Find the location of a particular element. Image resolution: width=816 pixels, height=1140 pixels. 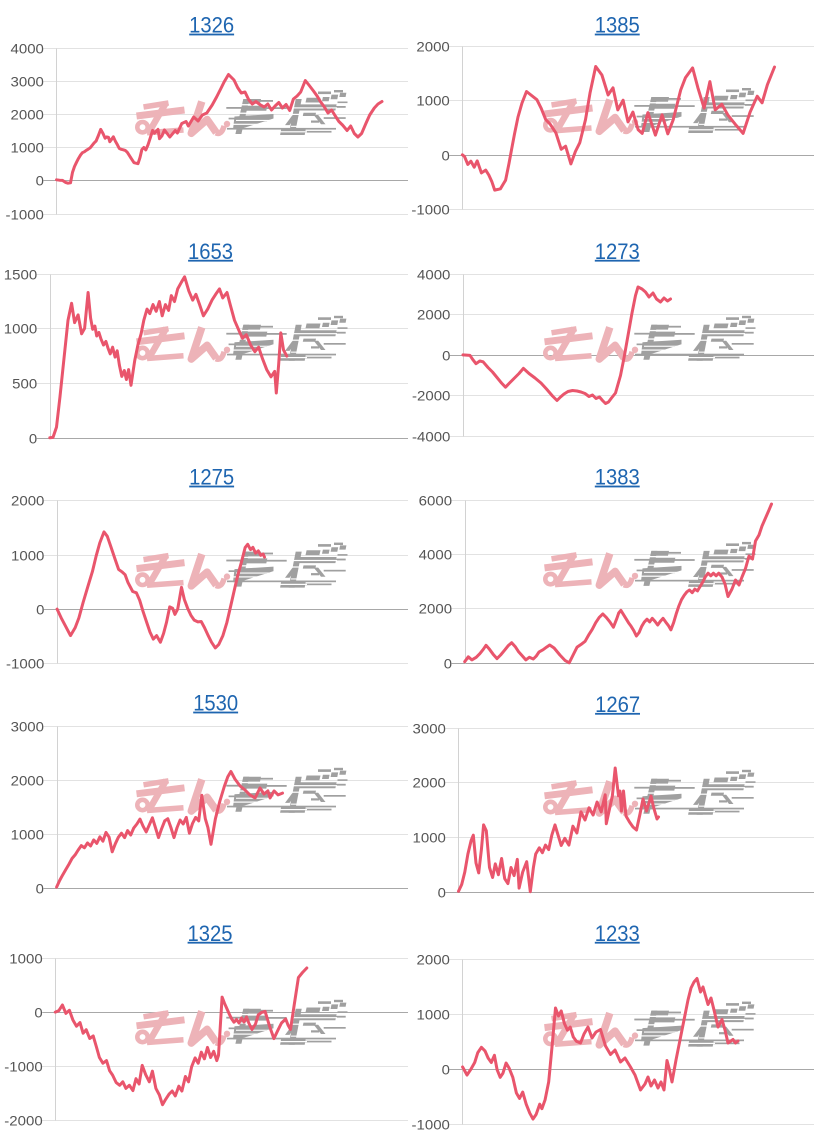

svg-text: 1326 is located at coordinates (211, 25).